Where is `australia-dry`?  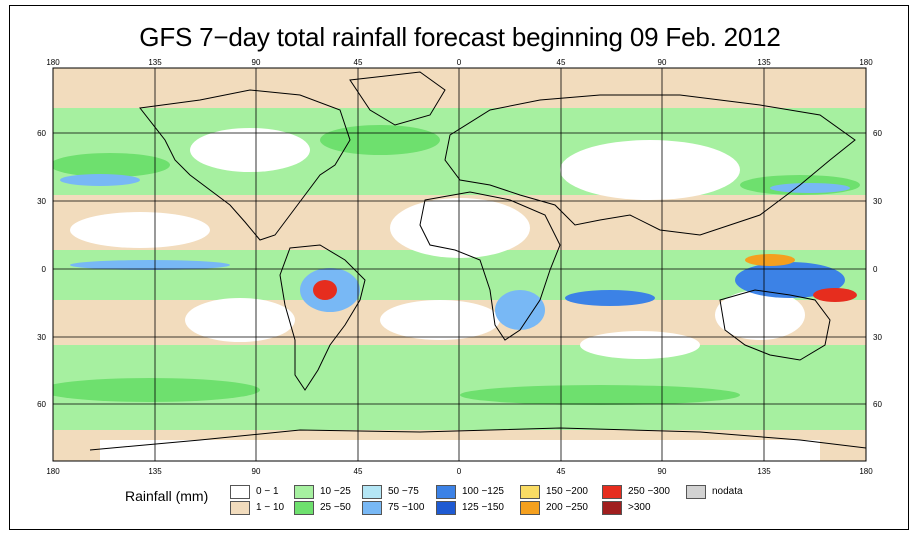 australia-dry is located at coordinates (760, 315).